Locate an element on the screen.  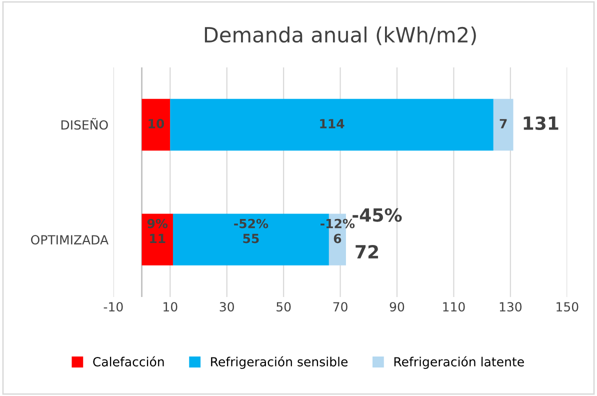
legend-label: Refrigeración sensible is located at coordinates (279, 362).